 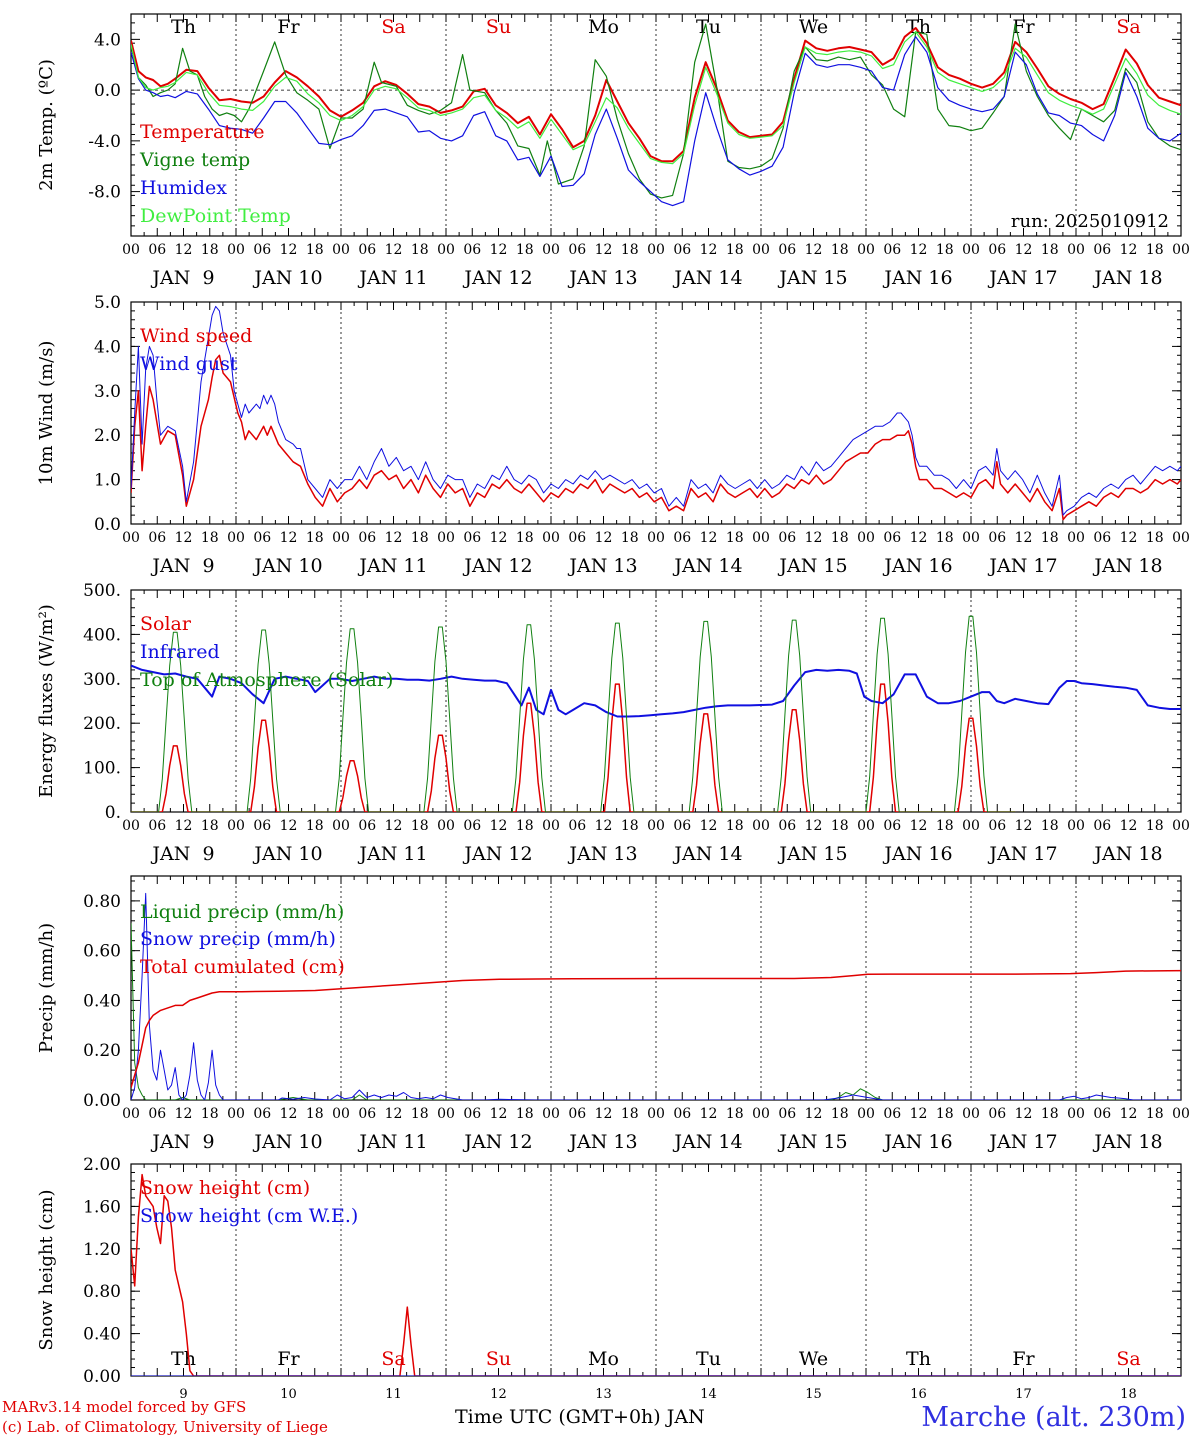 What do you see at coordinates (196, 336) in the screenshot?
I see `legend-entry: Wind speed` at bounding box center [196, 336].